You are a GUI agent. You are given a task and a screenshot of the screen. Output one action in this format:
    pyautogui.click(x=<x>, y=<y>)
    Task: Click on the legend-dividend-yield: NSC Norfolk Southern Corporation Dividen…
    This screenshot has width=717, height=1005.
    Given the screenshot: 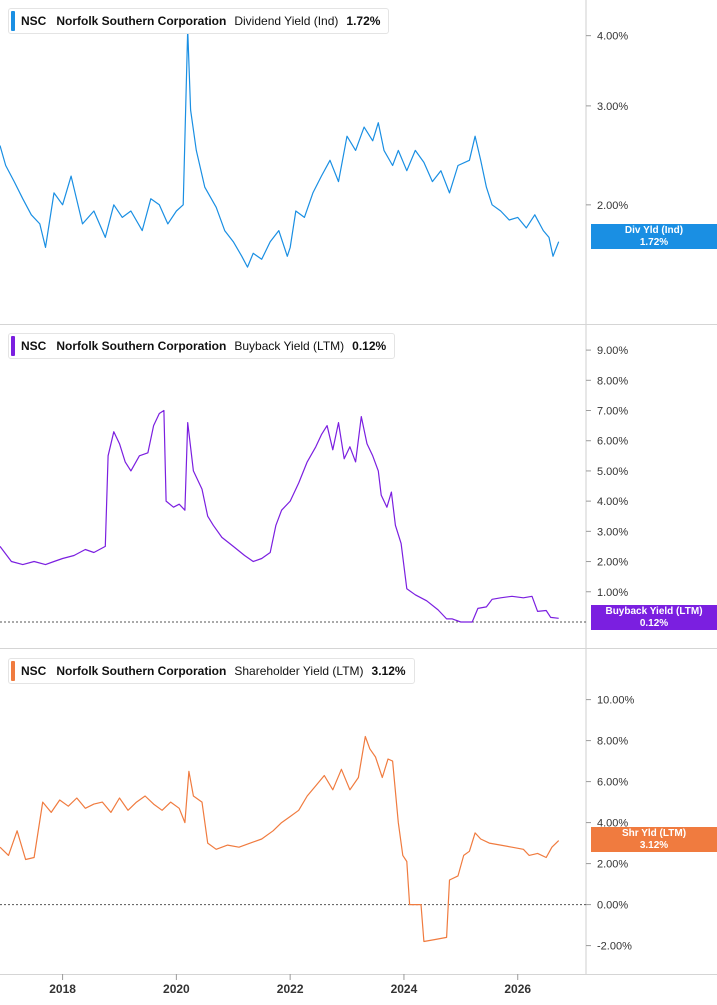 What is the action you would take?
    pyautogui.click(x=199, y=21)
    